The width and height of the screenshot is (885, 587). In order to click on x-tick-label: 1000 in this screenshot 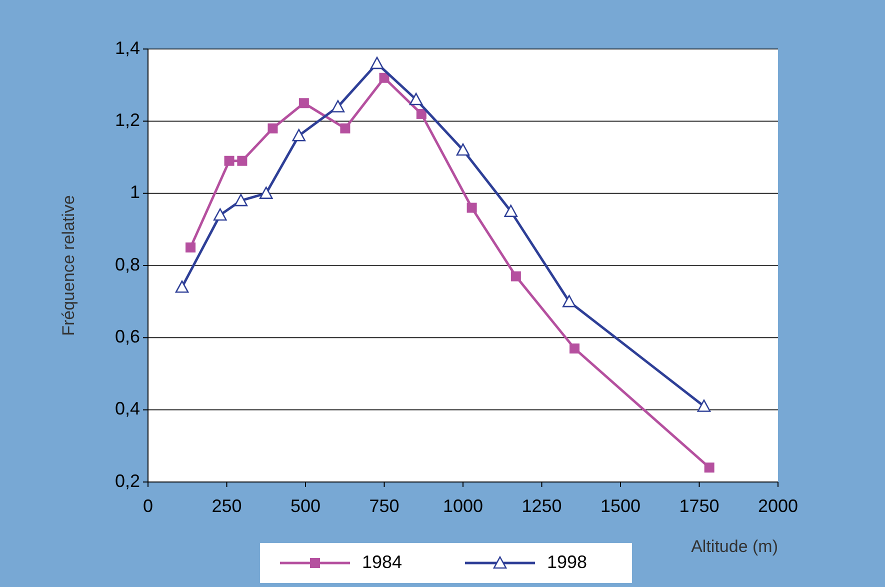, I will do `click(463, 506)`.